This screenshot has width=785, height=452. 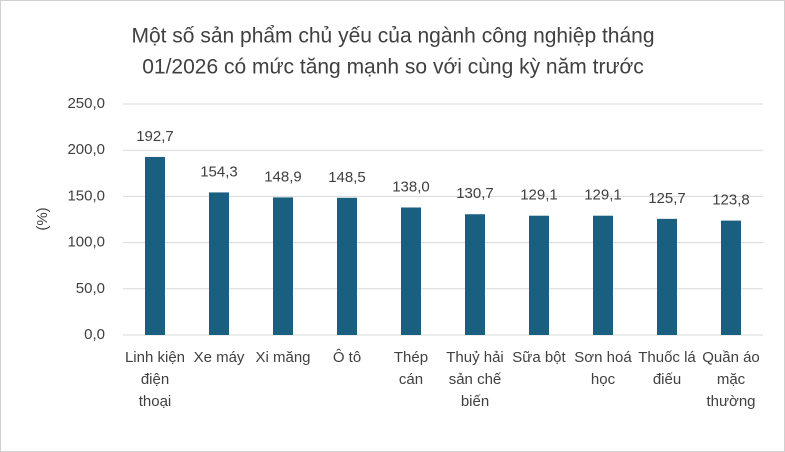 I want to click on value-label: 148,5, so click(x=347, y=177).